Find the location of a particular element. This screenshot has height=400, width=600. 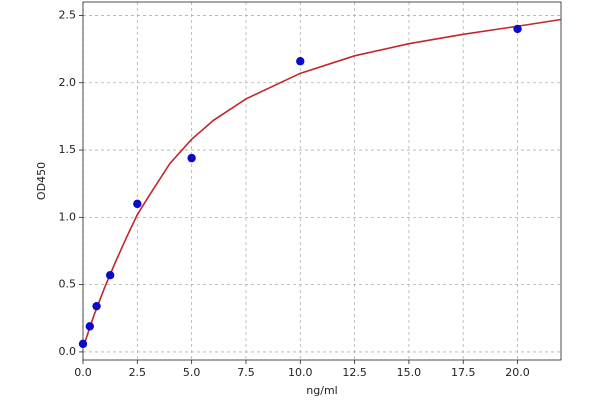

x-tick-label: 10.0 is located at coordinates (300, 372).